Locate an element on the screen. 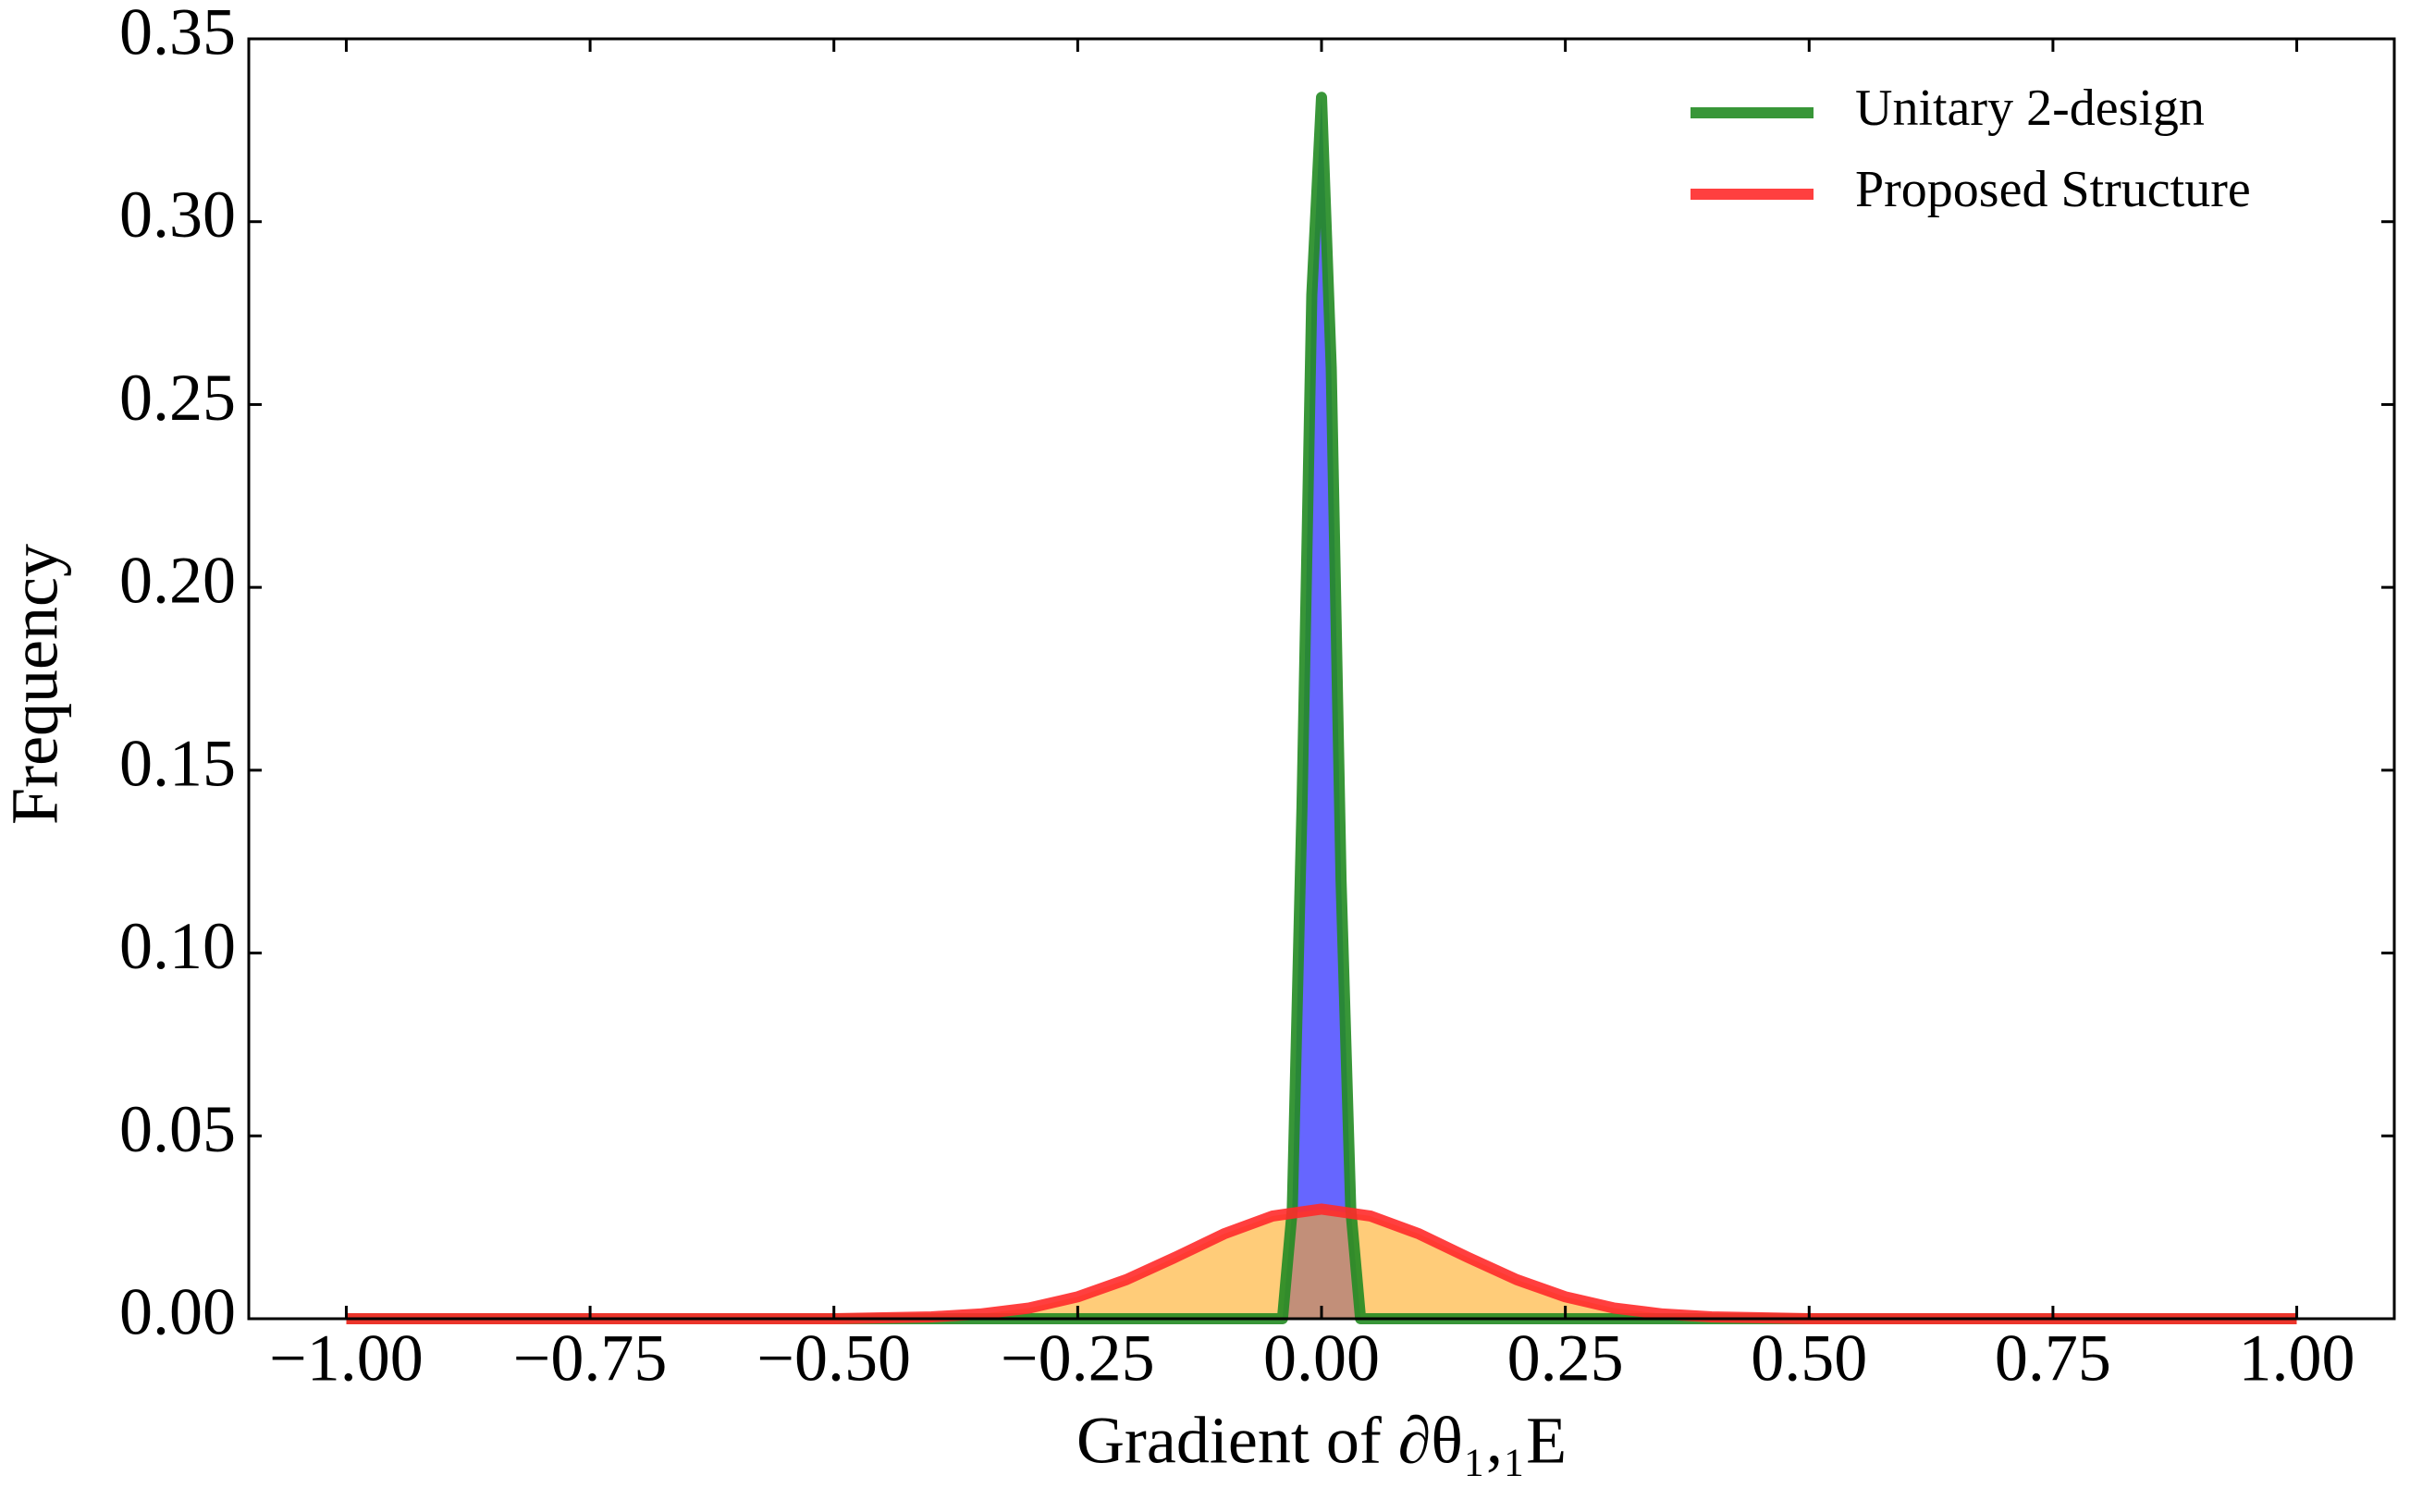 The width and height of the screenshot is (2410, 1512). x-tick-label: 0.50 is located at coordinates (1809, 1358).